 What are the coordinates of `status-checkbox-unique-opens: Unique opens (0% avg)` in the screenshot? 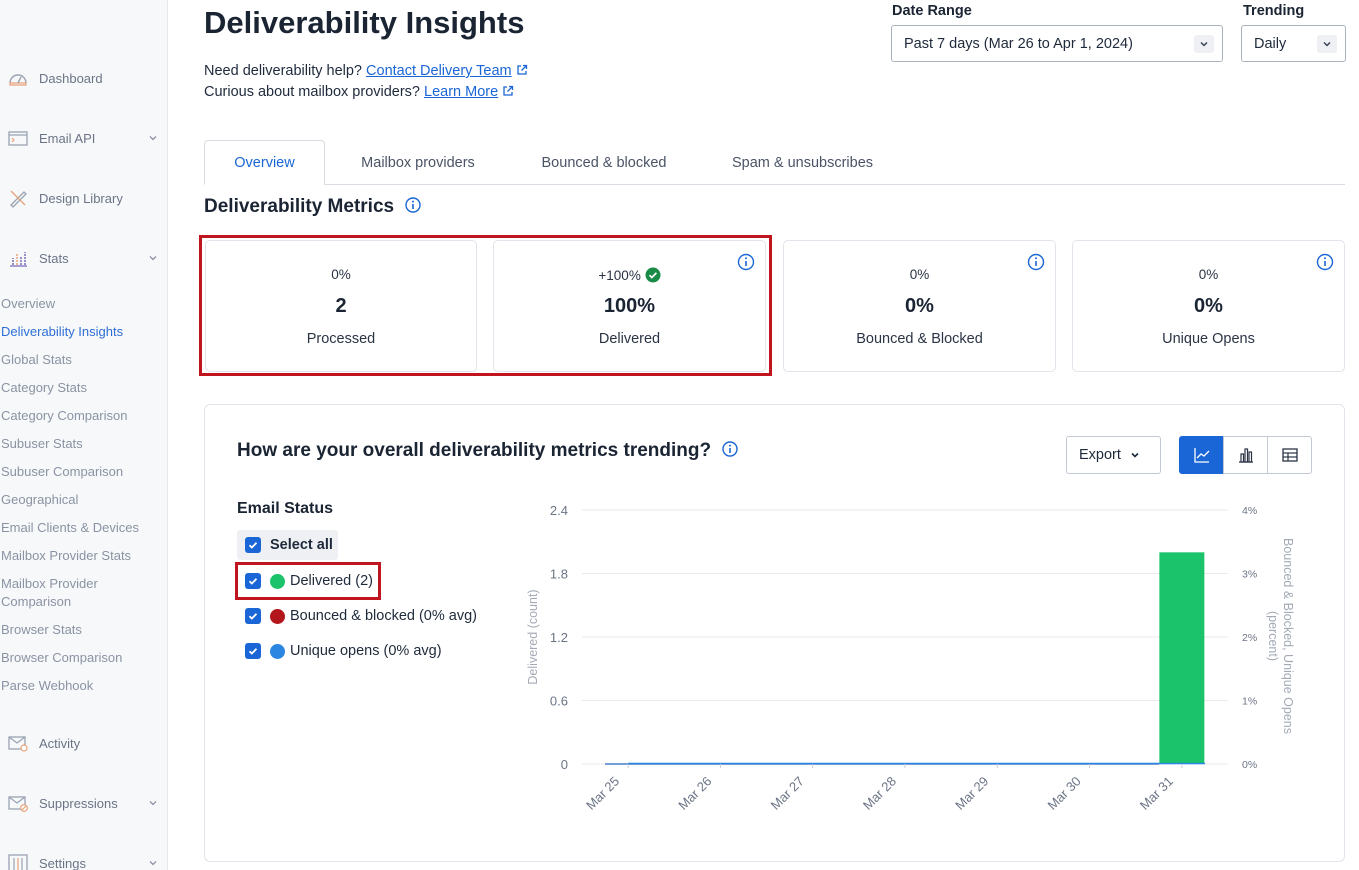 It's located at (339, 651).